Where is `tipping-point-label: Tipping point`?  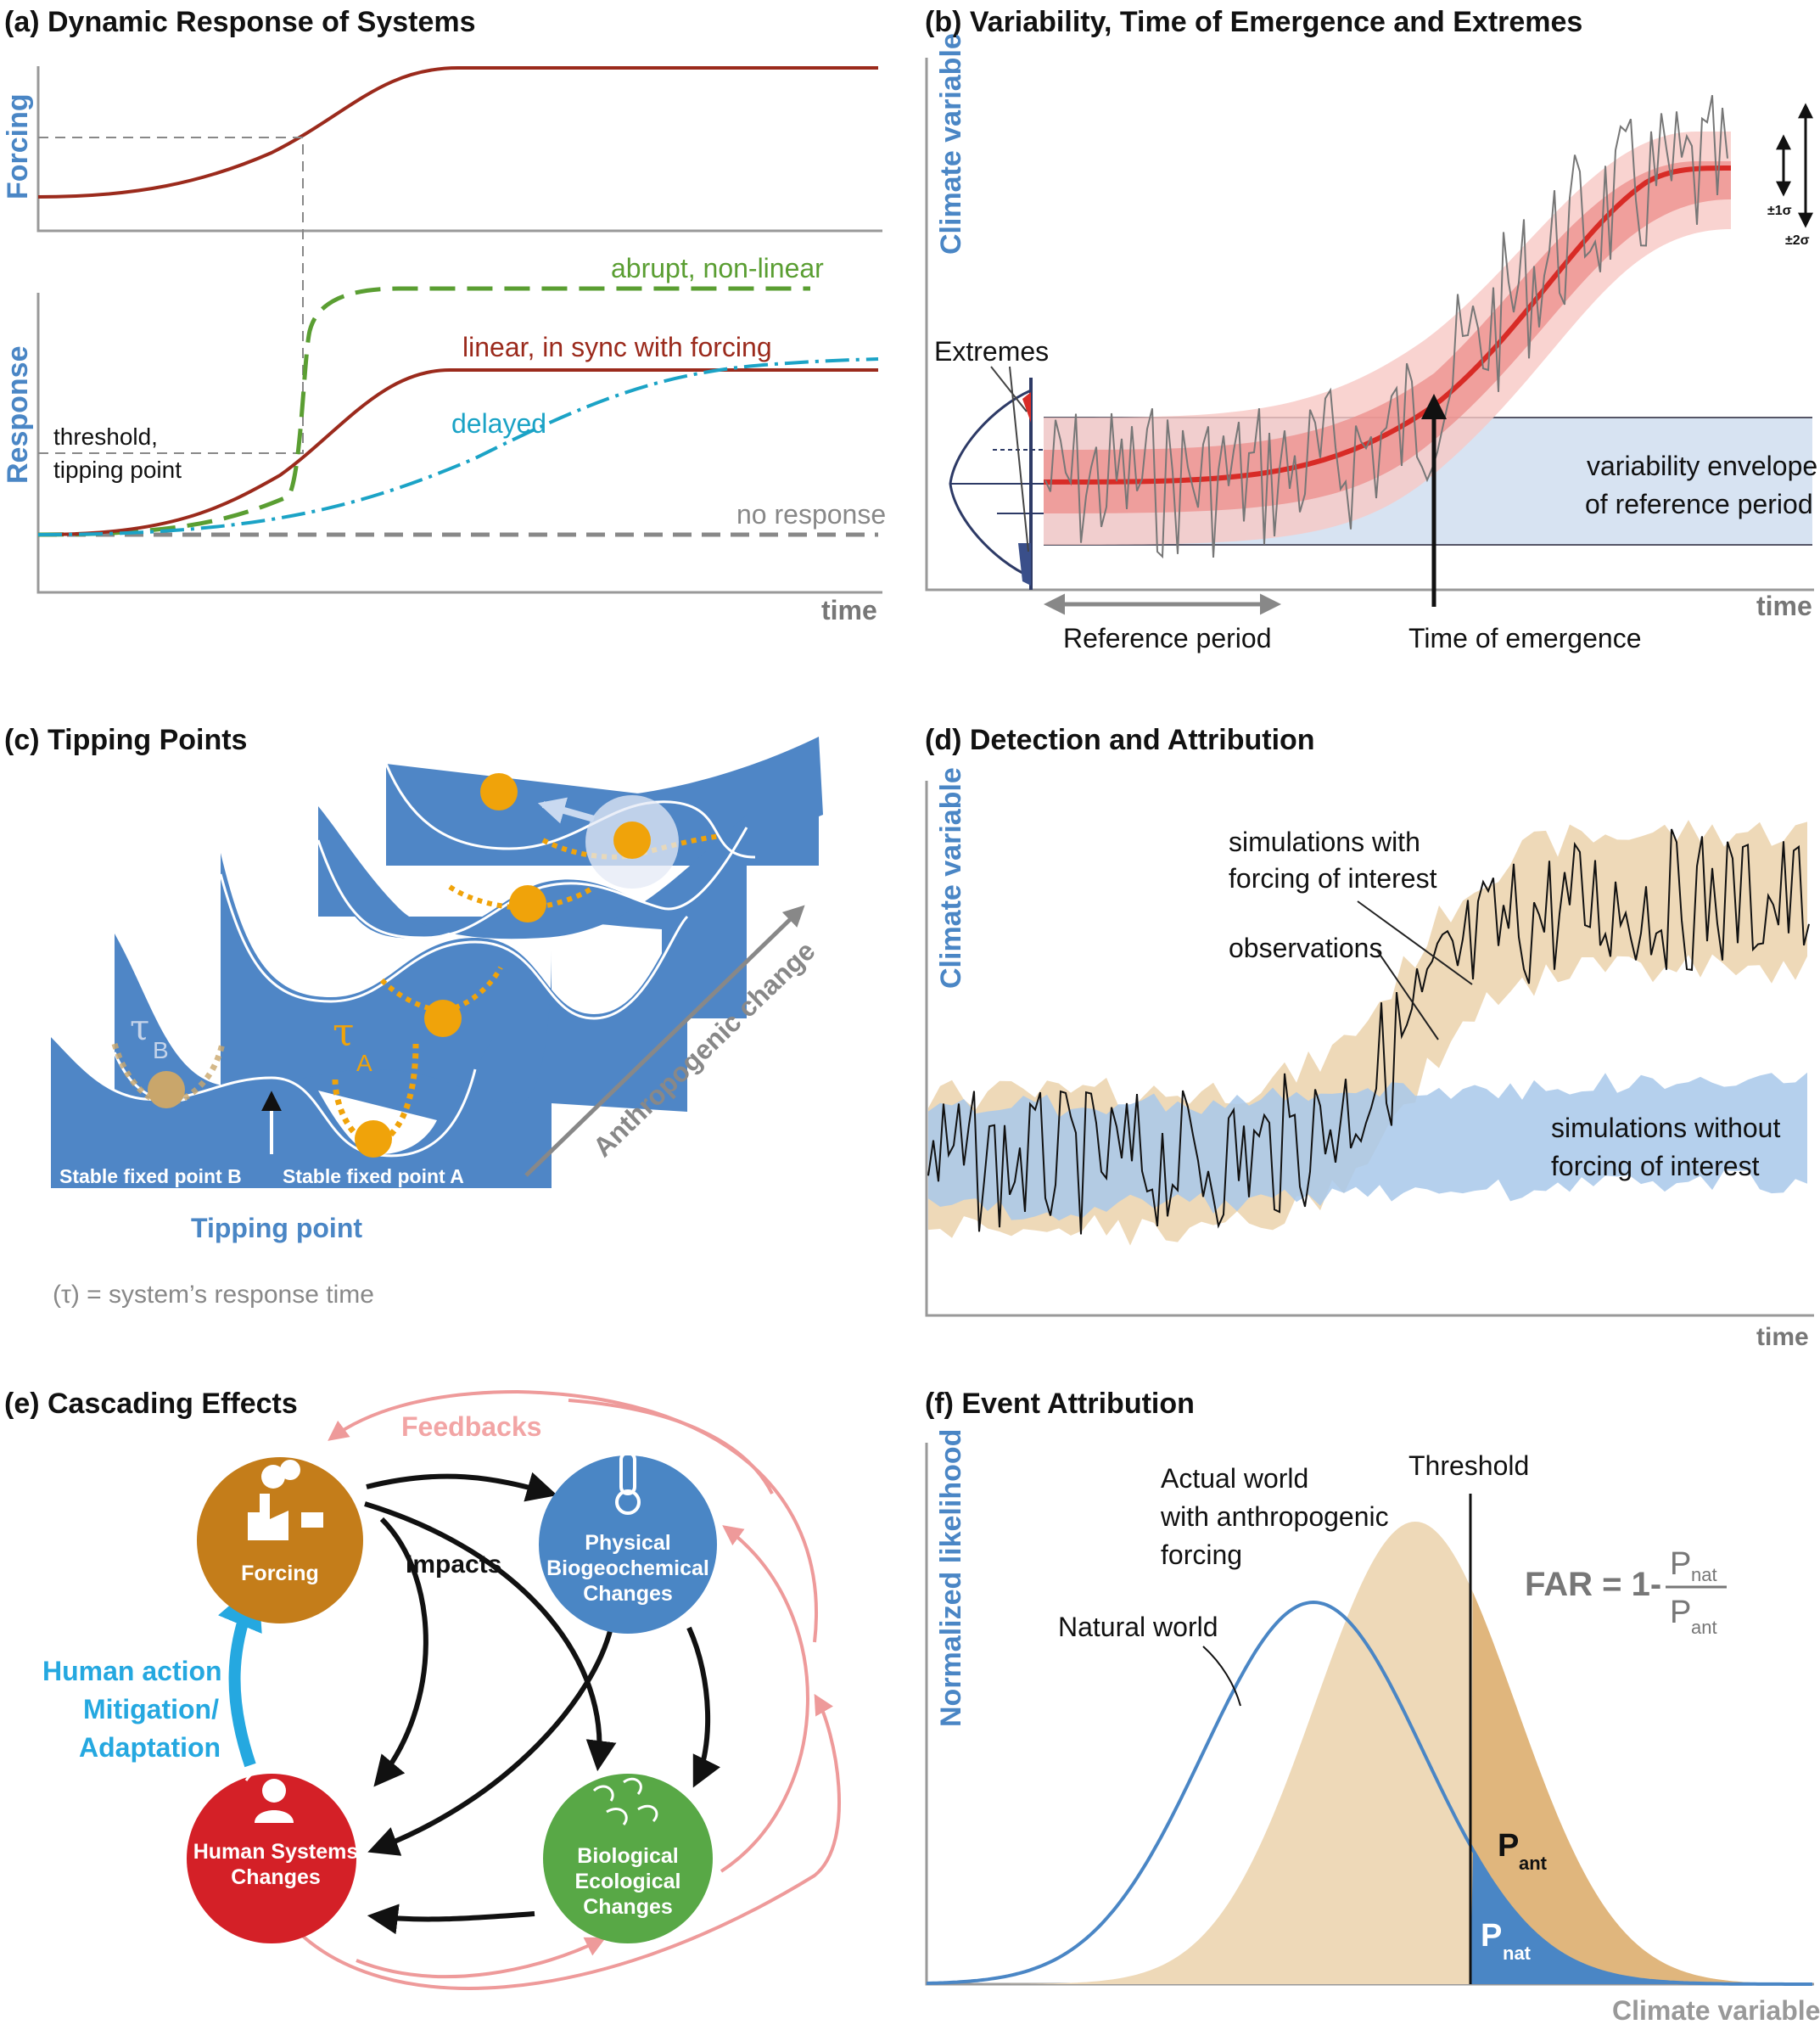
tipping-point-label: Tipping point is located at coordinates (276, 1228).